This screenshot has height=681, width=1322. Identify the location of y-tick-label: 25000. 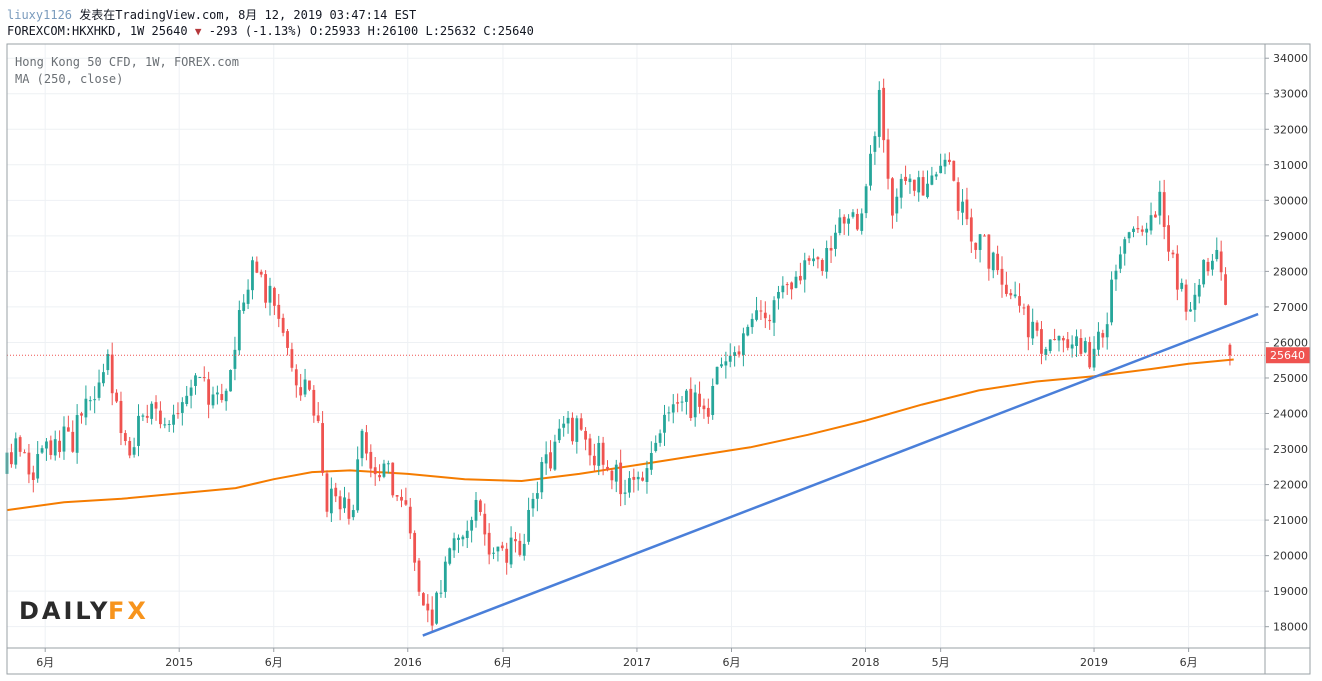
(1290, 378).